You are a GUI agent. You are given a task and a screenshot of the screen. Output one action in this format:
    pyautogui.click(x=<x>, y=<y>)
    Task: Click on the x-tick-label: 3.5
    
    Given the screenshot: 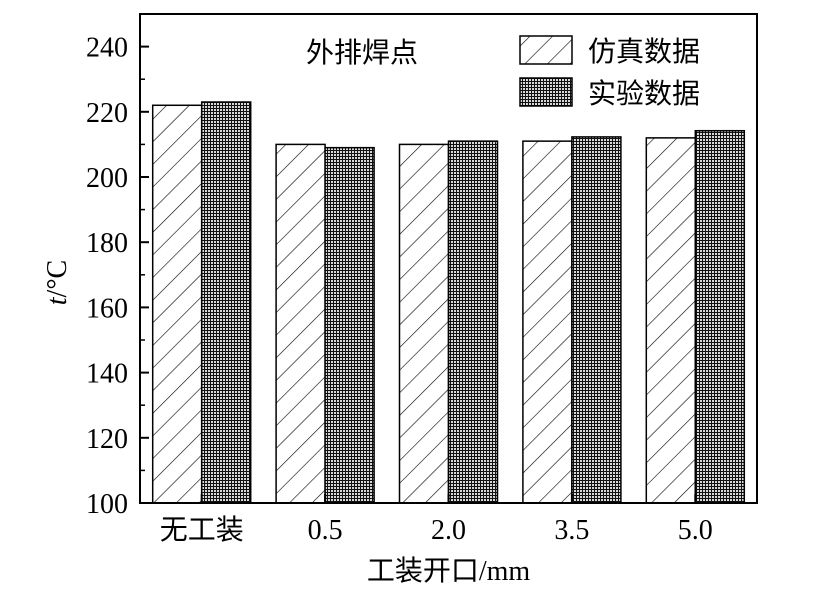 What is the action you would take?
    pyautogui.click(x=571, y=530)
    